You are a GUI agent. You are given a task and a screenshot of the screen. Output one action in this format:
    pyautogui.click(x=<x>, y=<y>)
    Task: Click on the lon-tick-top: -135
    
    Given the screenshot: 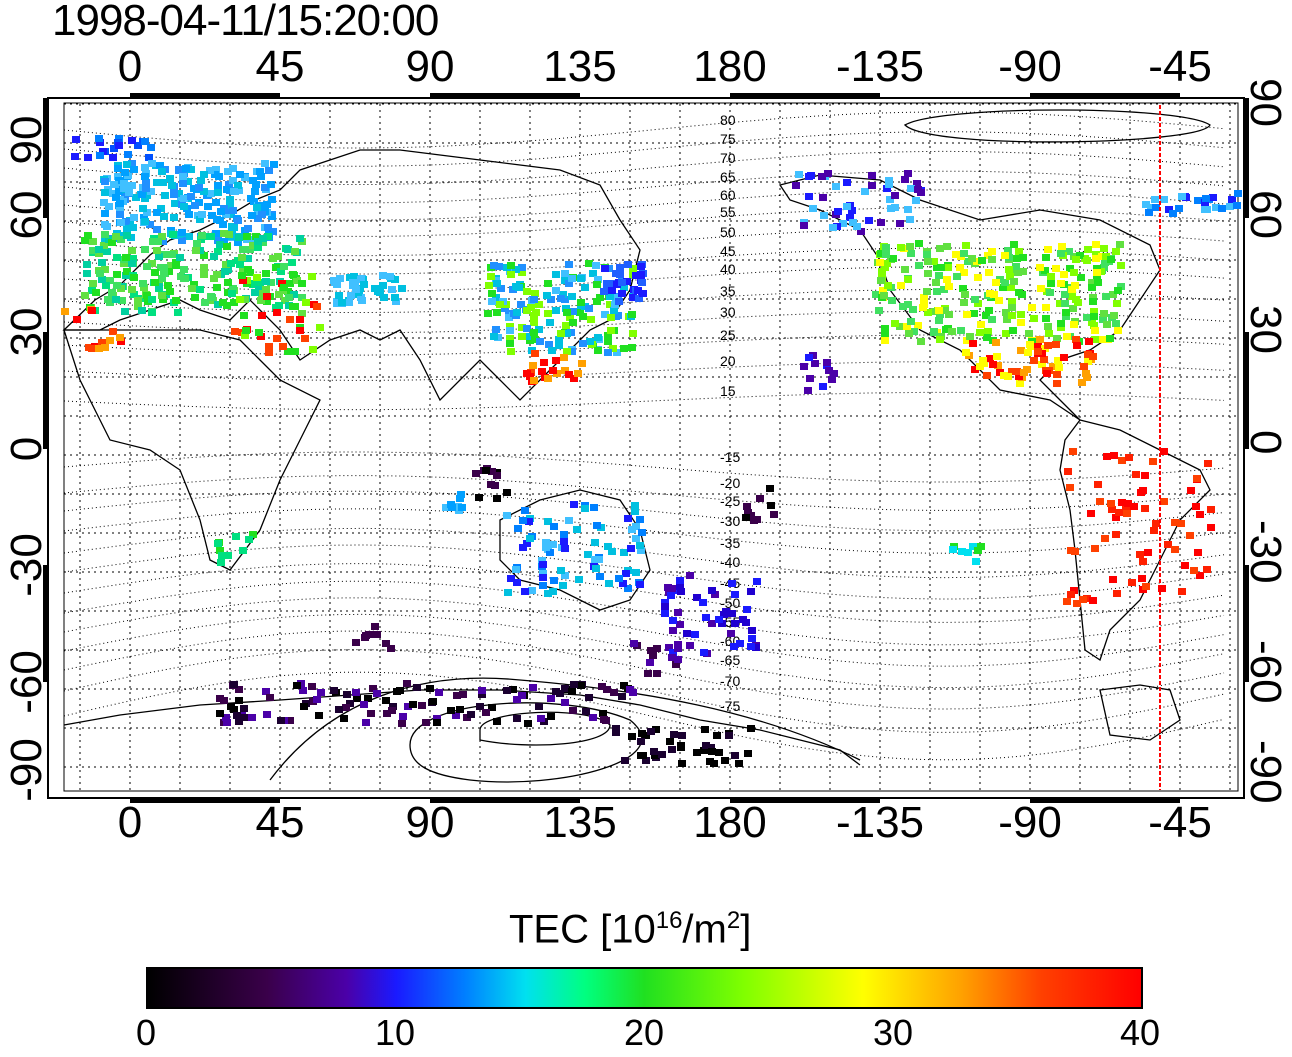 What is the action you would take?
    pyautogui.click(x=880, y=66)
    